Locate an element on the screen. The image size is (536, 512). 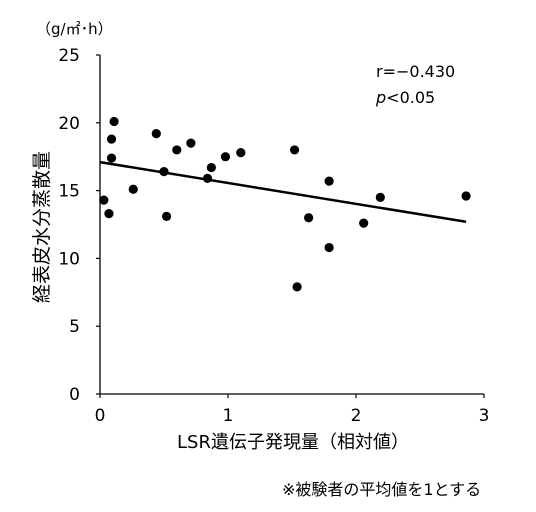
x-tick-label: 0 is located at coordinates (100, 416).